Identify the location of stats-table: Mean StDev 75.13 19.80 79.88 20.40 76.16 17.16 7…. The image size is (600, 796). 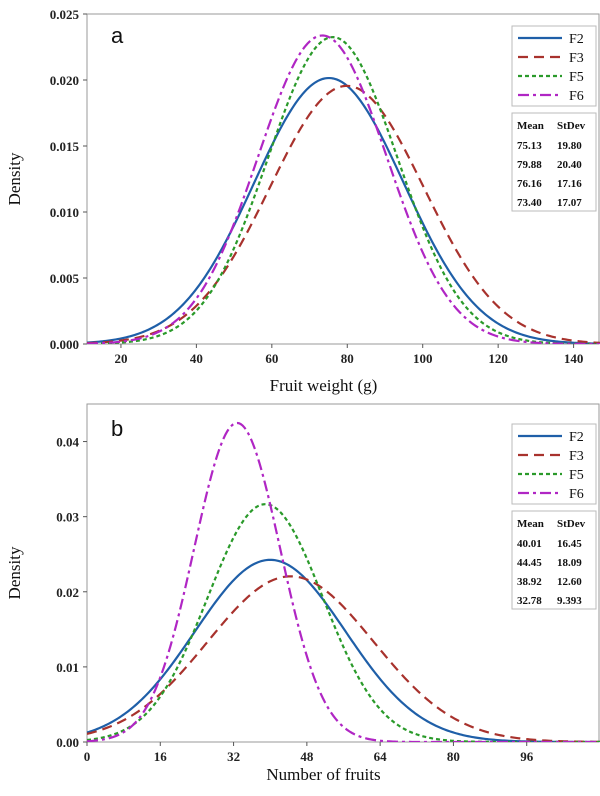
(554, 162).